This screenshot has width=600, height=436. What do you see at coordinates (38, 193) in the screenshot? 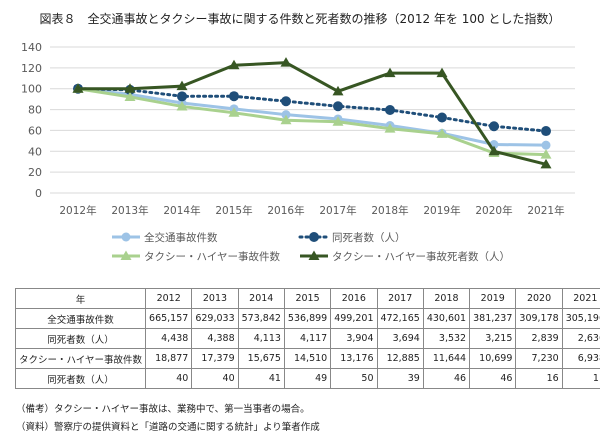
I see `y-tick-label: 0` at bounding box center [38, 193].